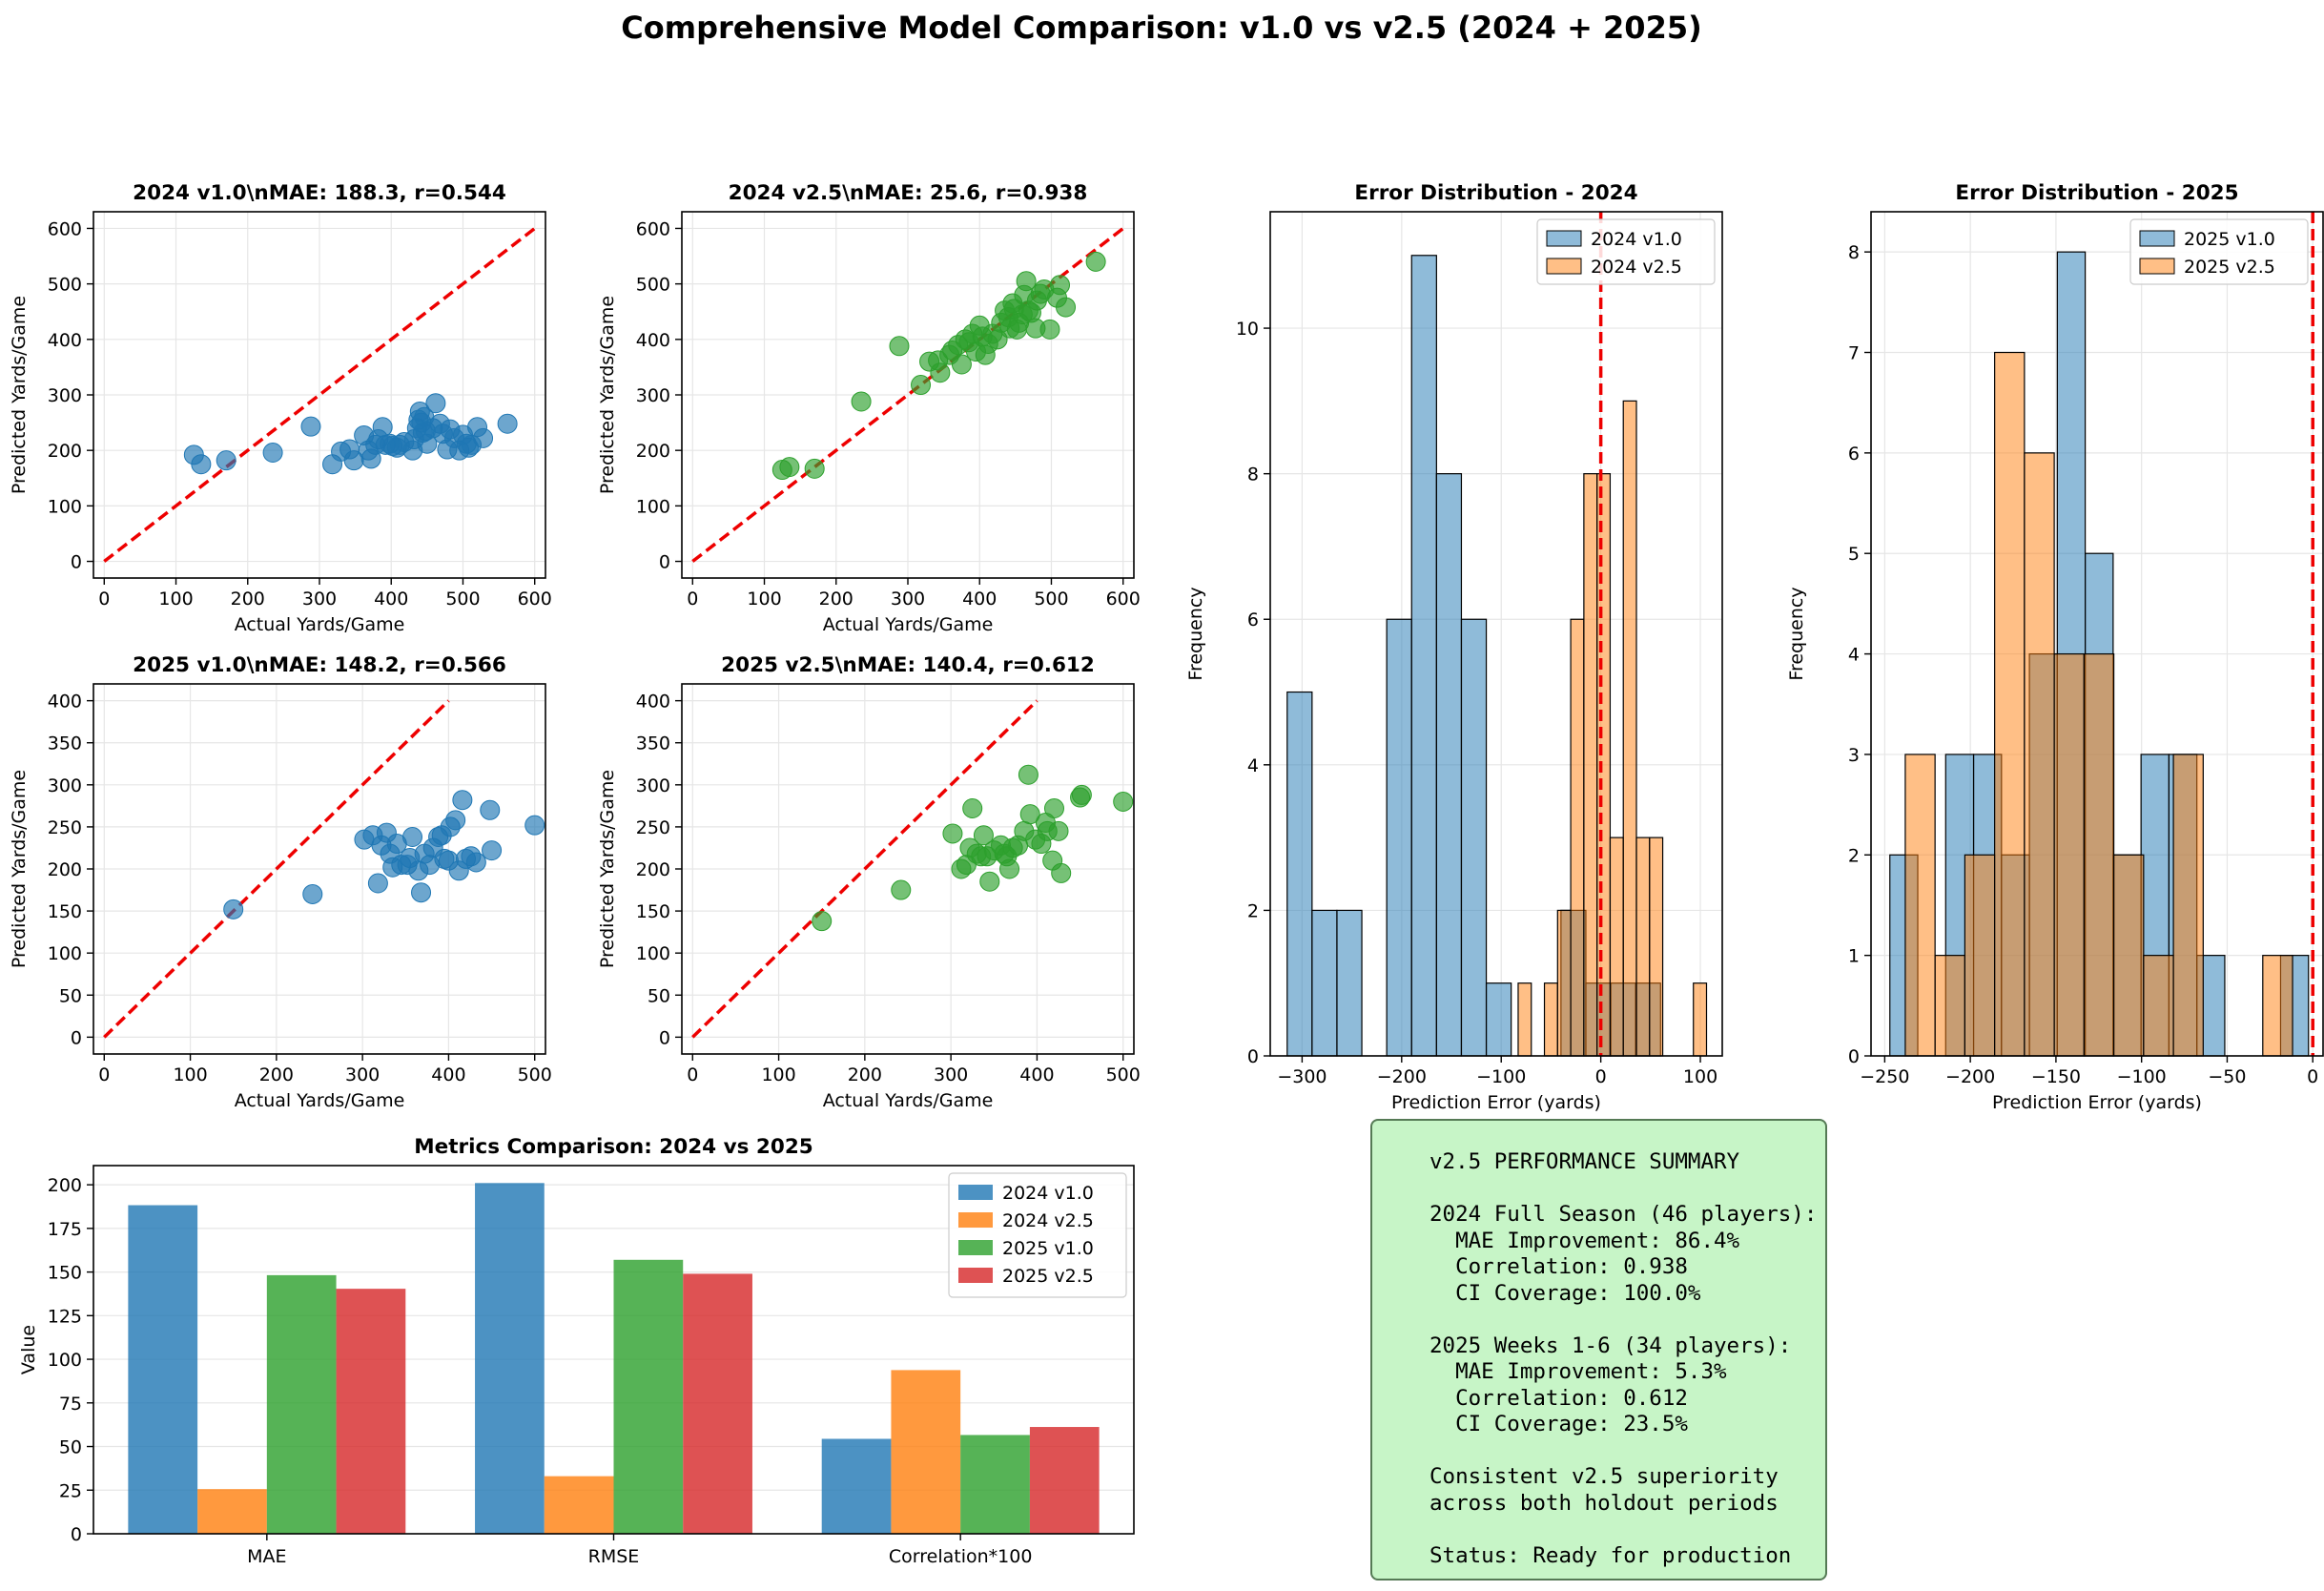  I want to click on summary-line: 2025 Weeks 1-6 (34 players):, so click(1611, 1345).